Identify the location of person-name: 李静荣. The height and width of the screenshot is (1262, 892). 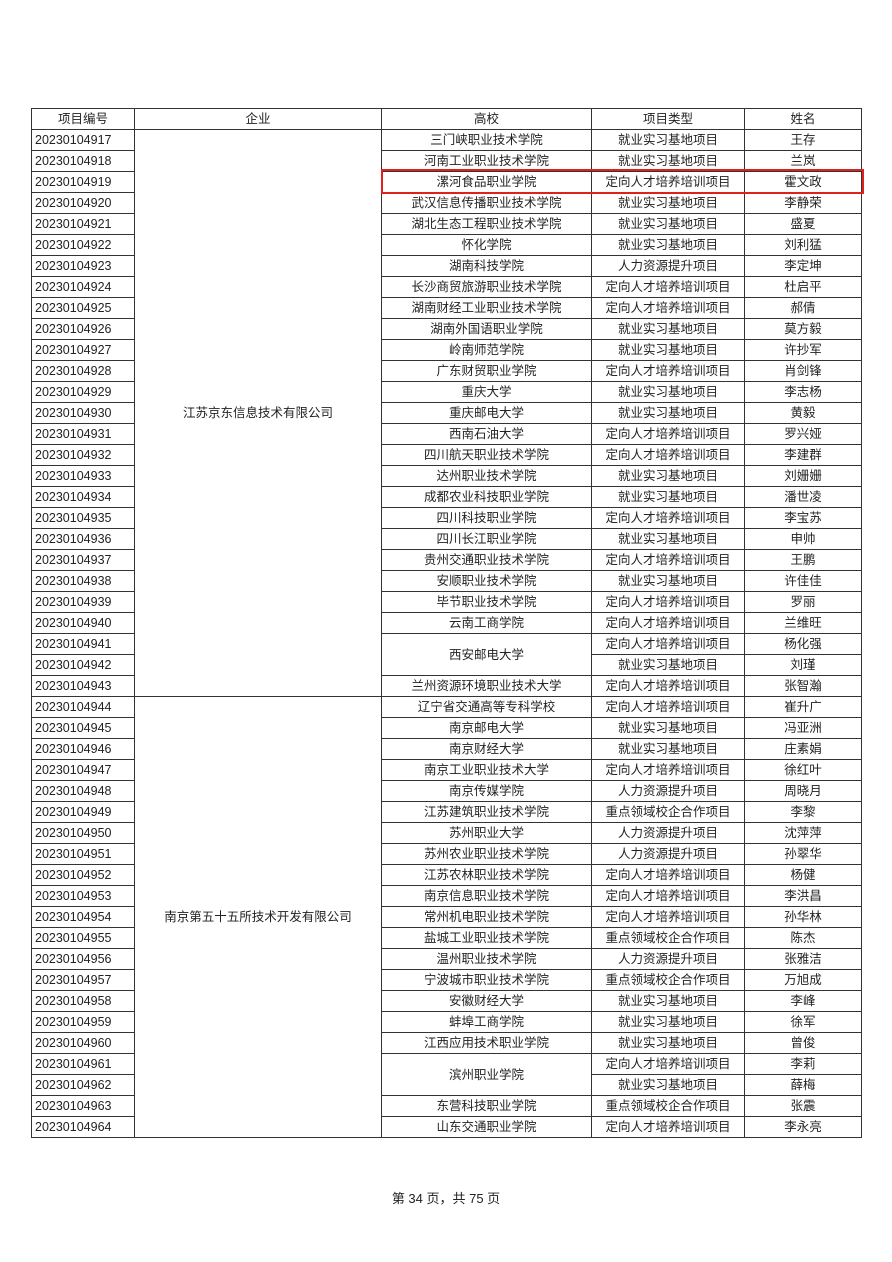
(803, 203).